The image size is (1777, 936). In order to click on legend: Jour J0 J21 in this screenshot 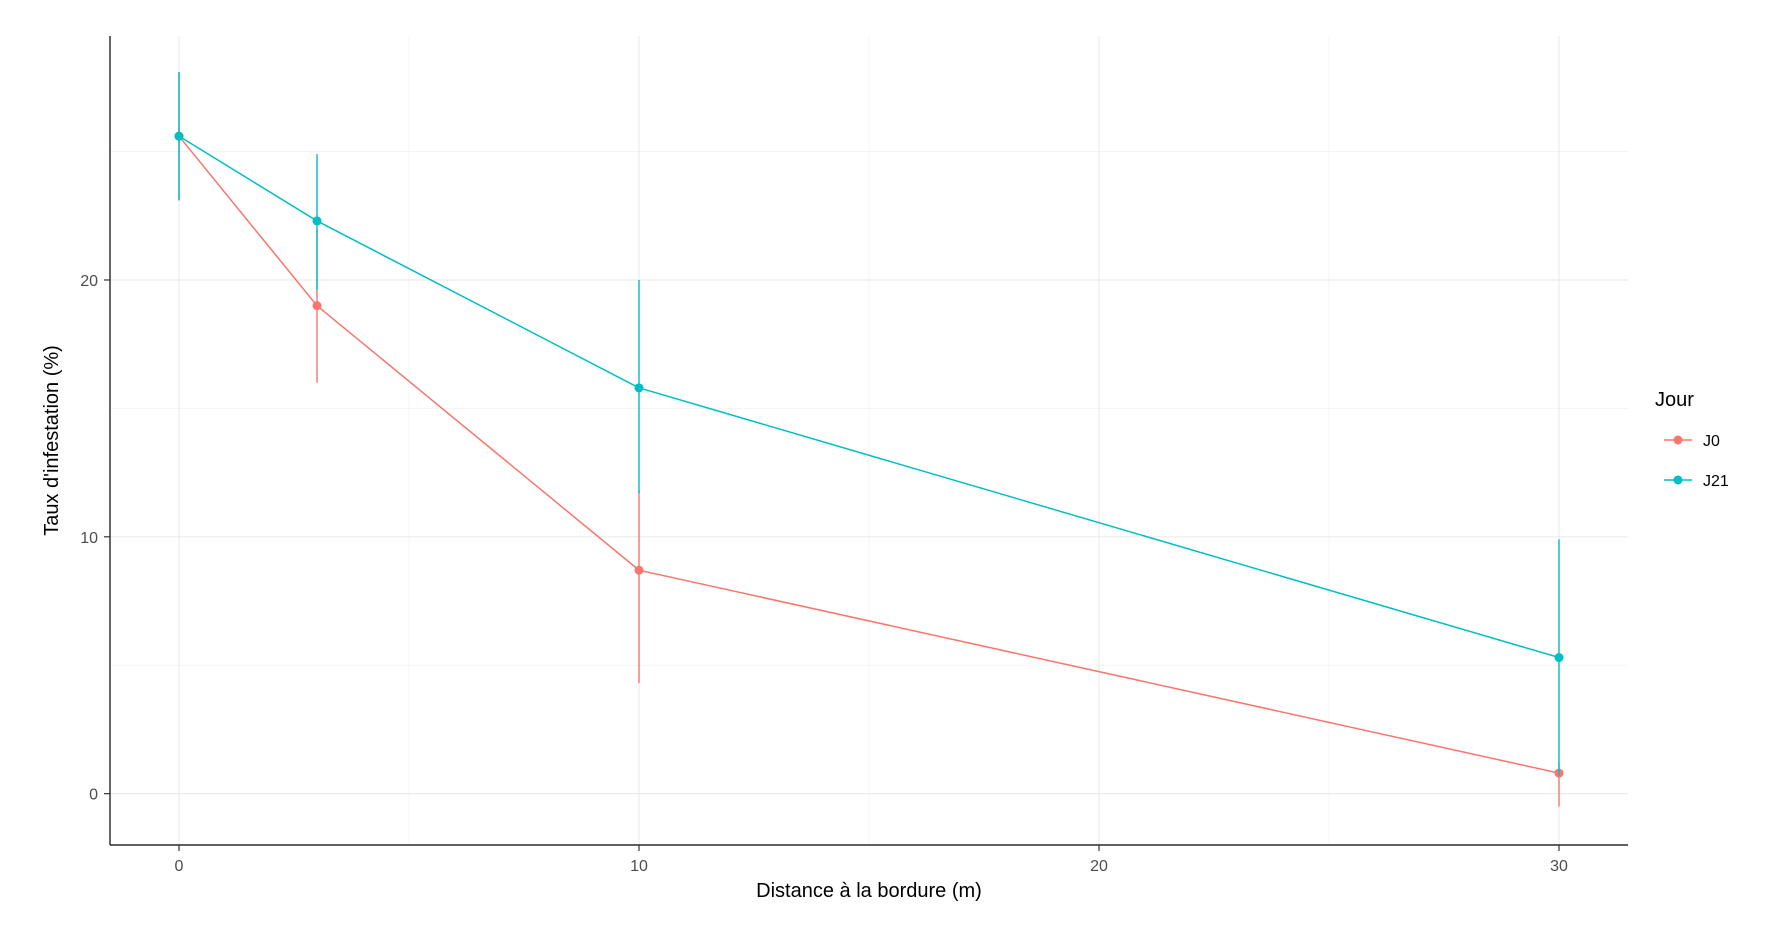, I will do `click(1692, 439)`.